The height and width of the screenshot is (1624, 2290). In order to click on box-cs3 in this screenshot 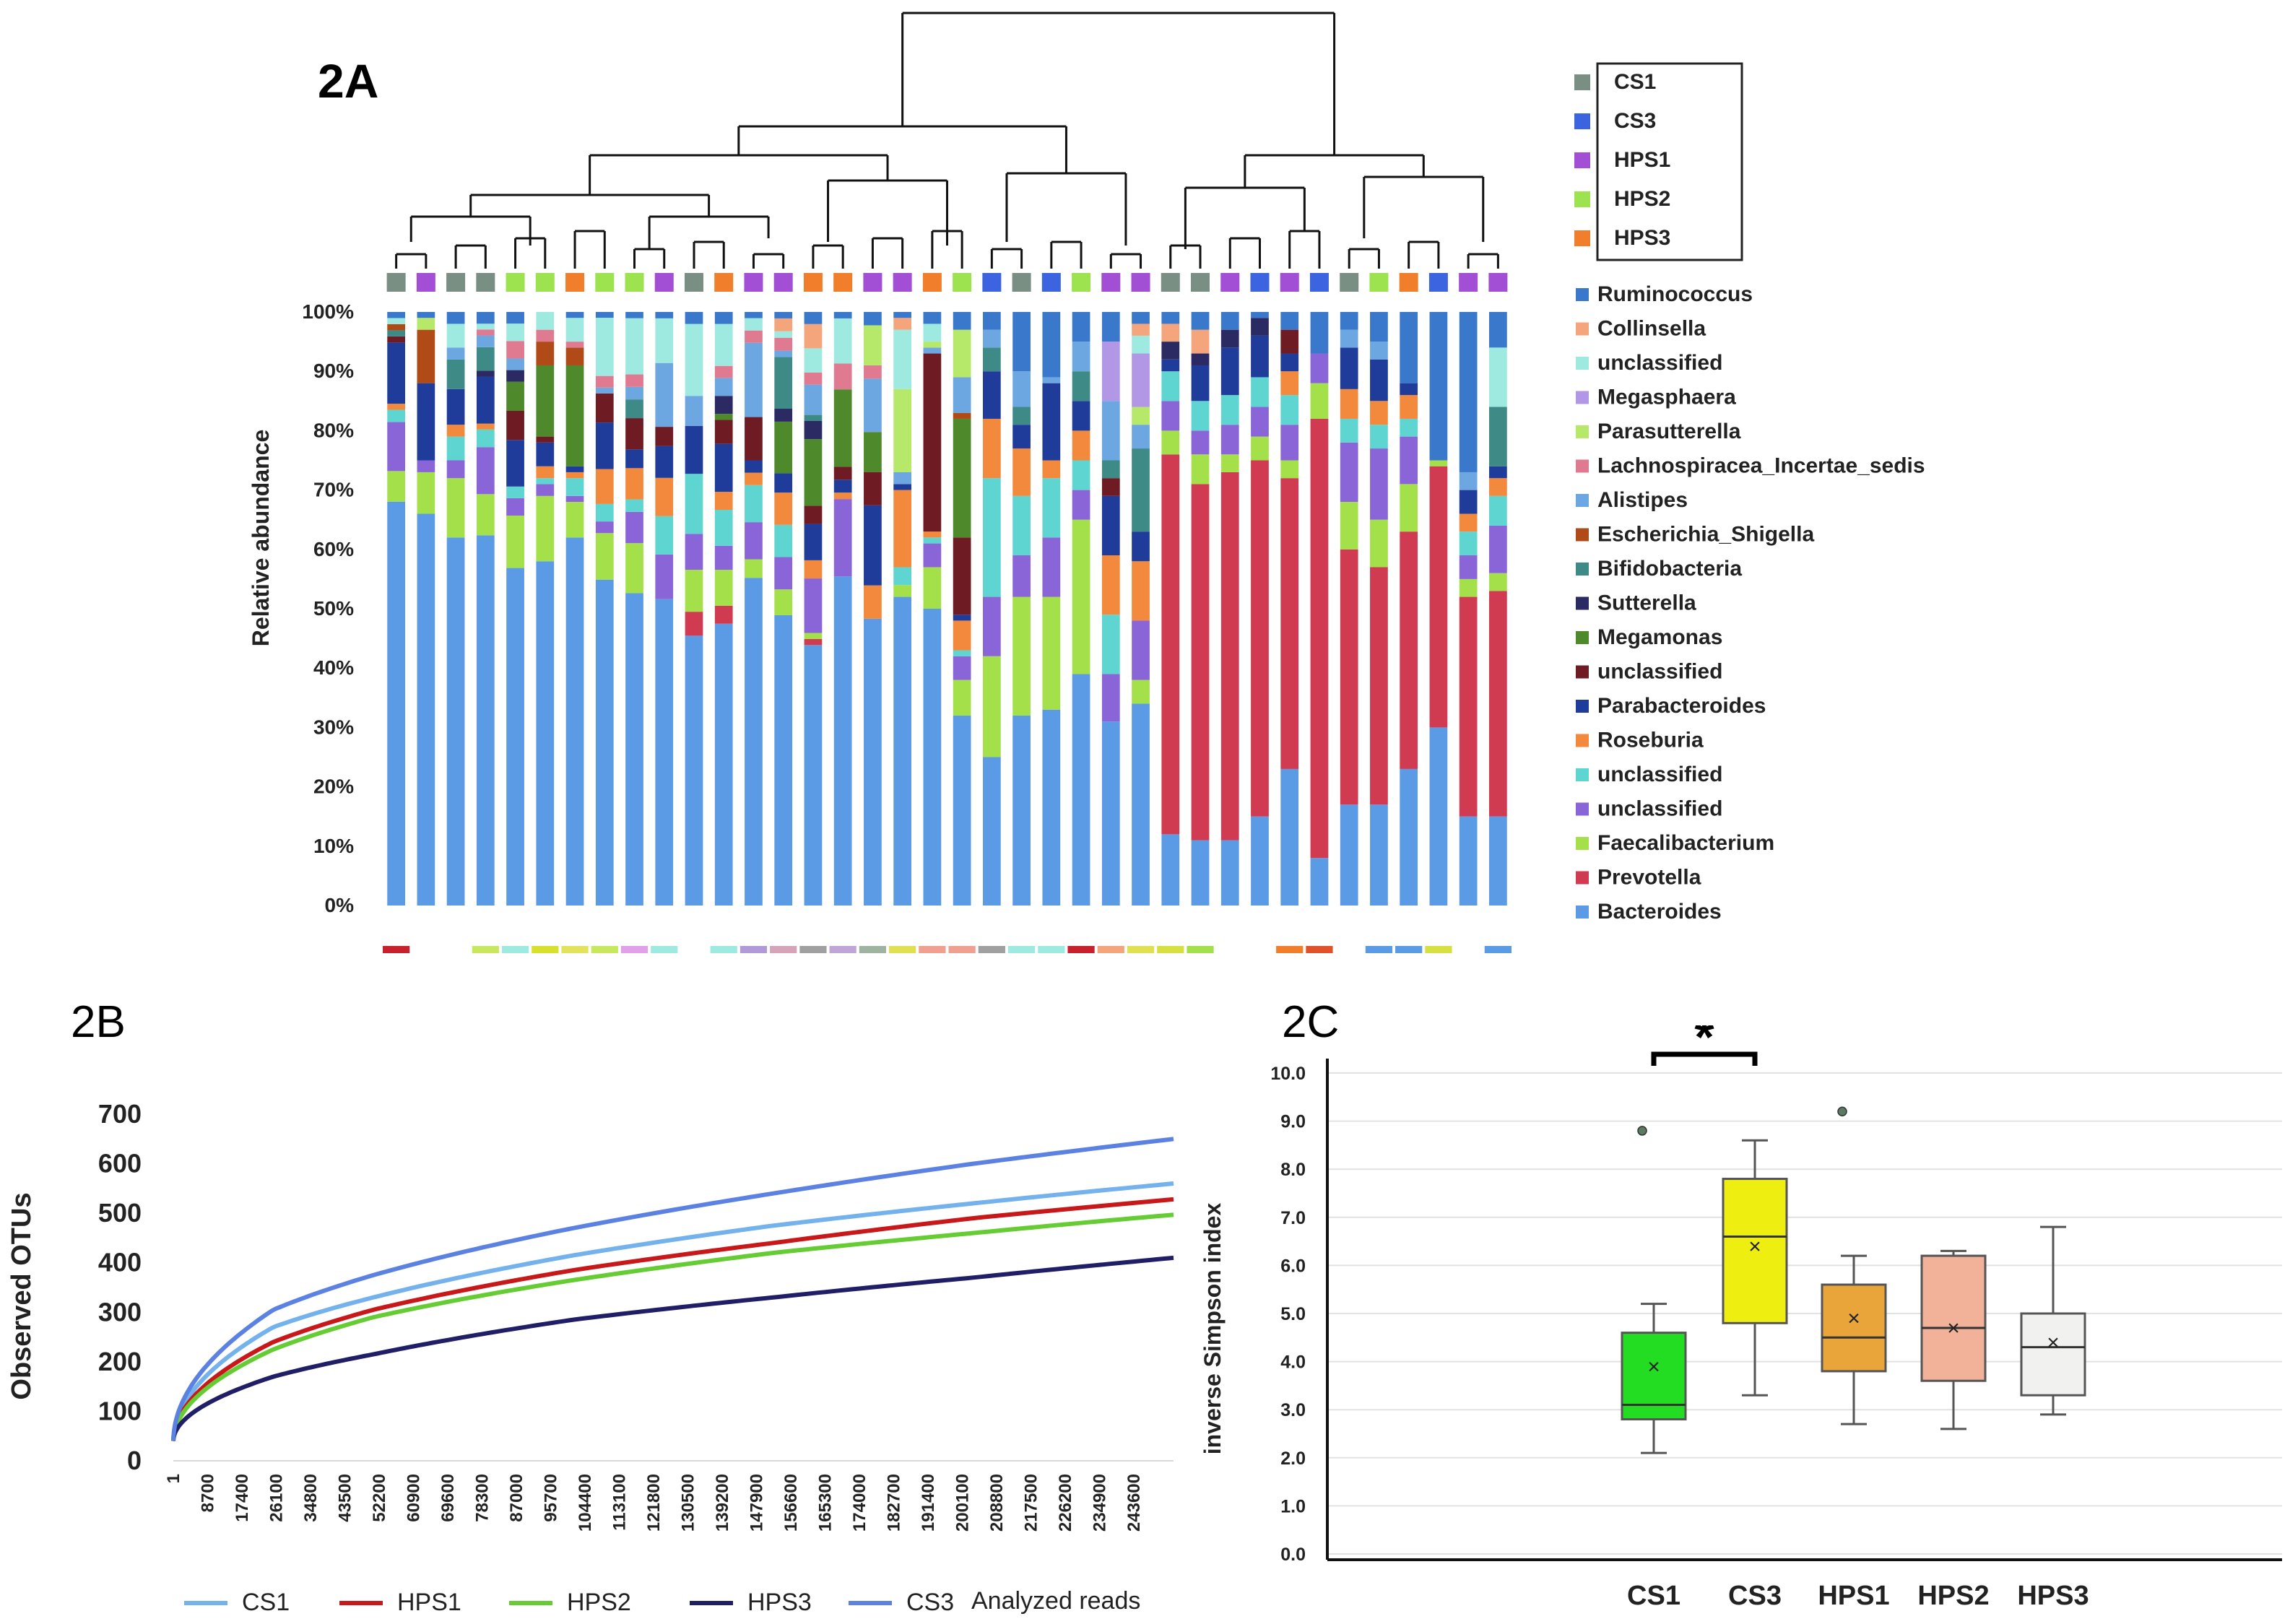, I will do `click(1755, 1251)`.